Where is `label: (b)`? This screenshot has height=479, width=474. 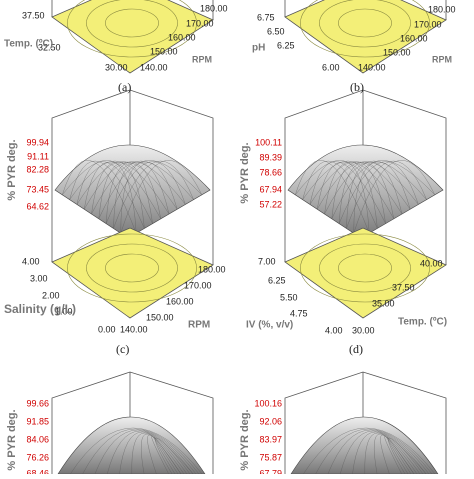 label: (b) is located at coordinates (357, 87).